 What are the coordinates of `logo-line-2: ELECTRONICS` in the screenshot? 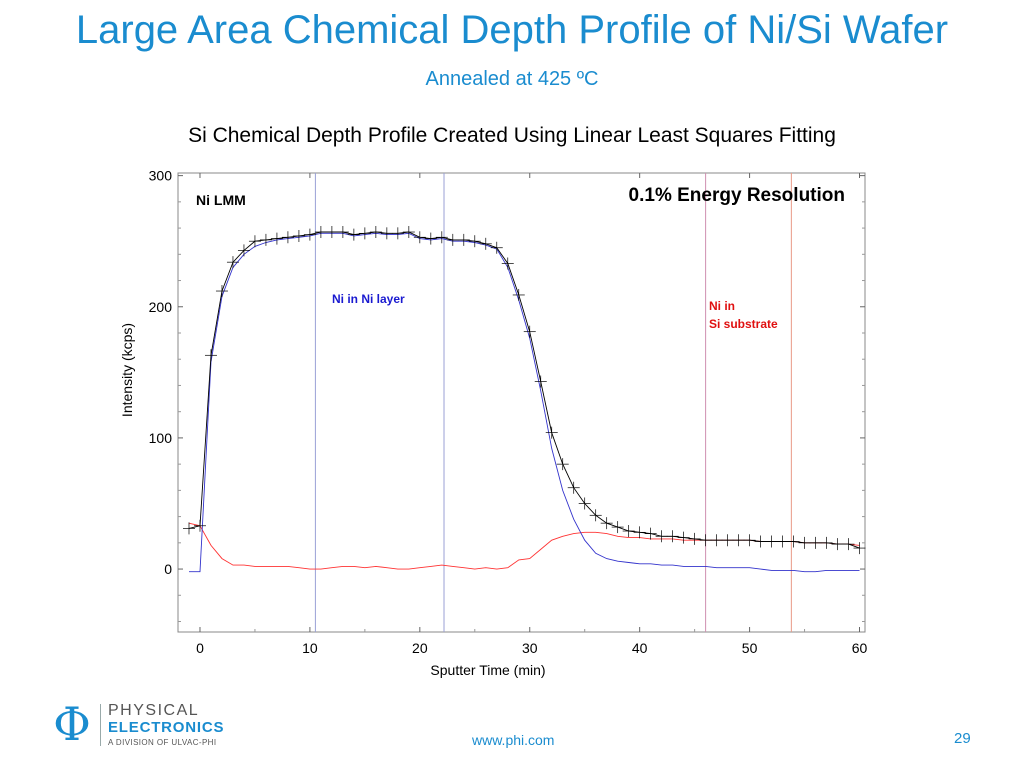 It's located at (166, 727).